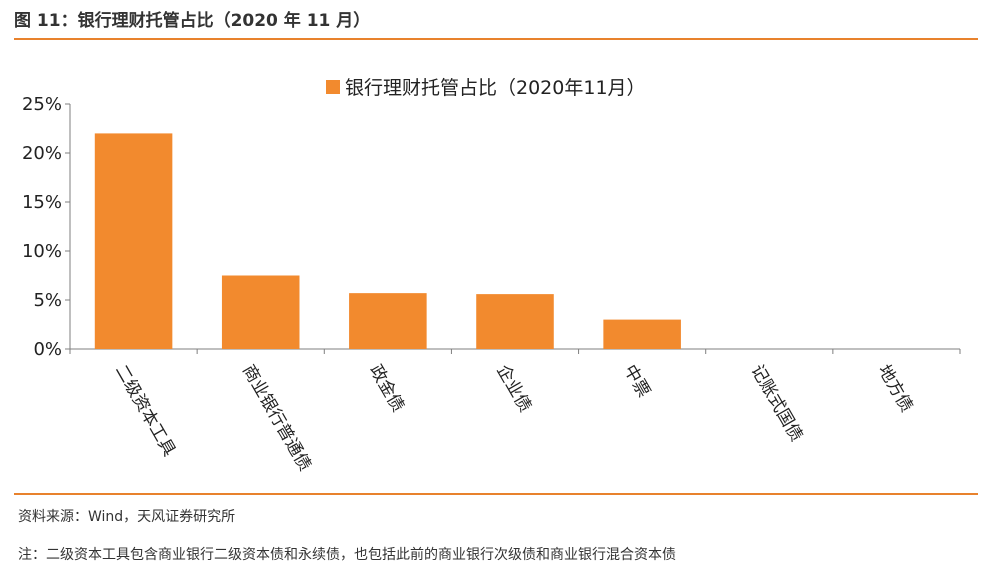 The image size is (984, 572). What do you see at coordinates (333, 87) in the screenshot?
I see `legend-swatch` at bounding box center [333, 87].